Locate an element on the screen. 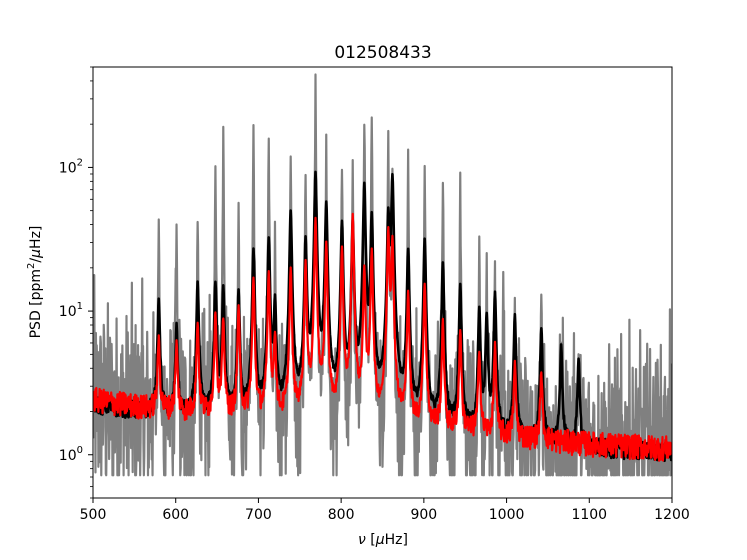 Image resolution: width=747 pixels, height=560 pixels. x-tick-label: 900 is located at coordinates (423, 515).